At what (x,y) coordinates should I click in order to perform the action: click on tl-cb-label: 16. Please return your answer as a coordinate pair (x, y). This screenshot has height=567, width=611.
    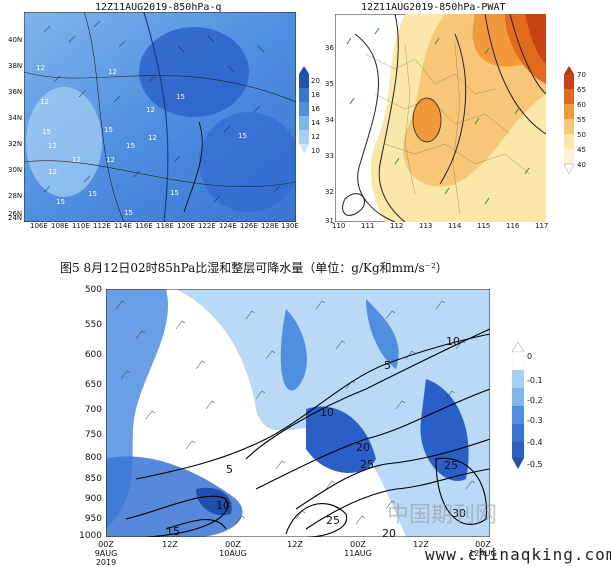
    Looking at the image, I should click on (315, 109).